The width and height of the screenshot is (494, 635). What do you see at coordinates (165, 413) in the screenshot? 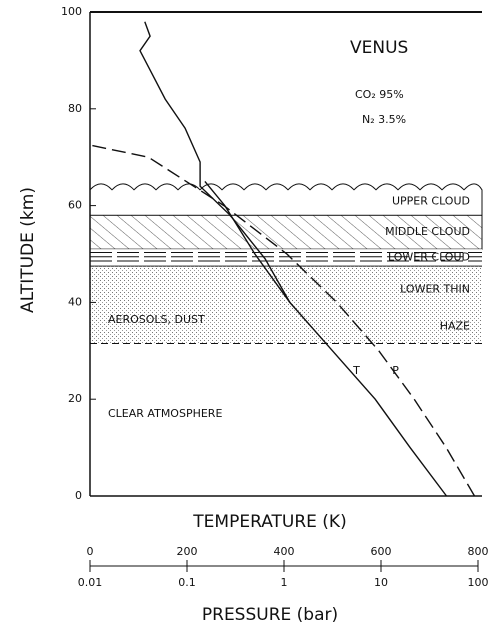
I see `annotation: CLEAR ATMOSPHERE` at bounding box center [165, 413].